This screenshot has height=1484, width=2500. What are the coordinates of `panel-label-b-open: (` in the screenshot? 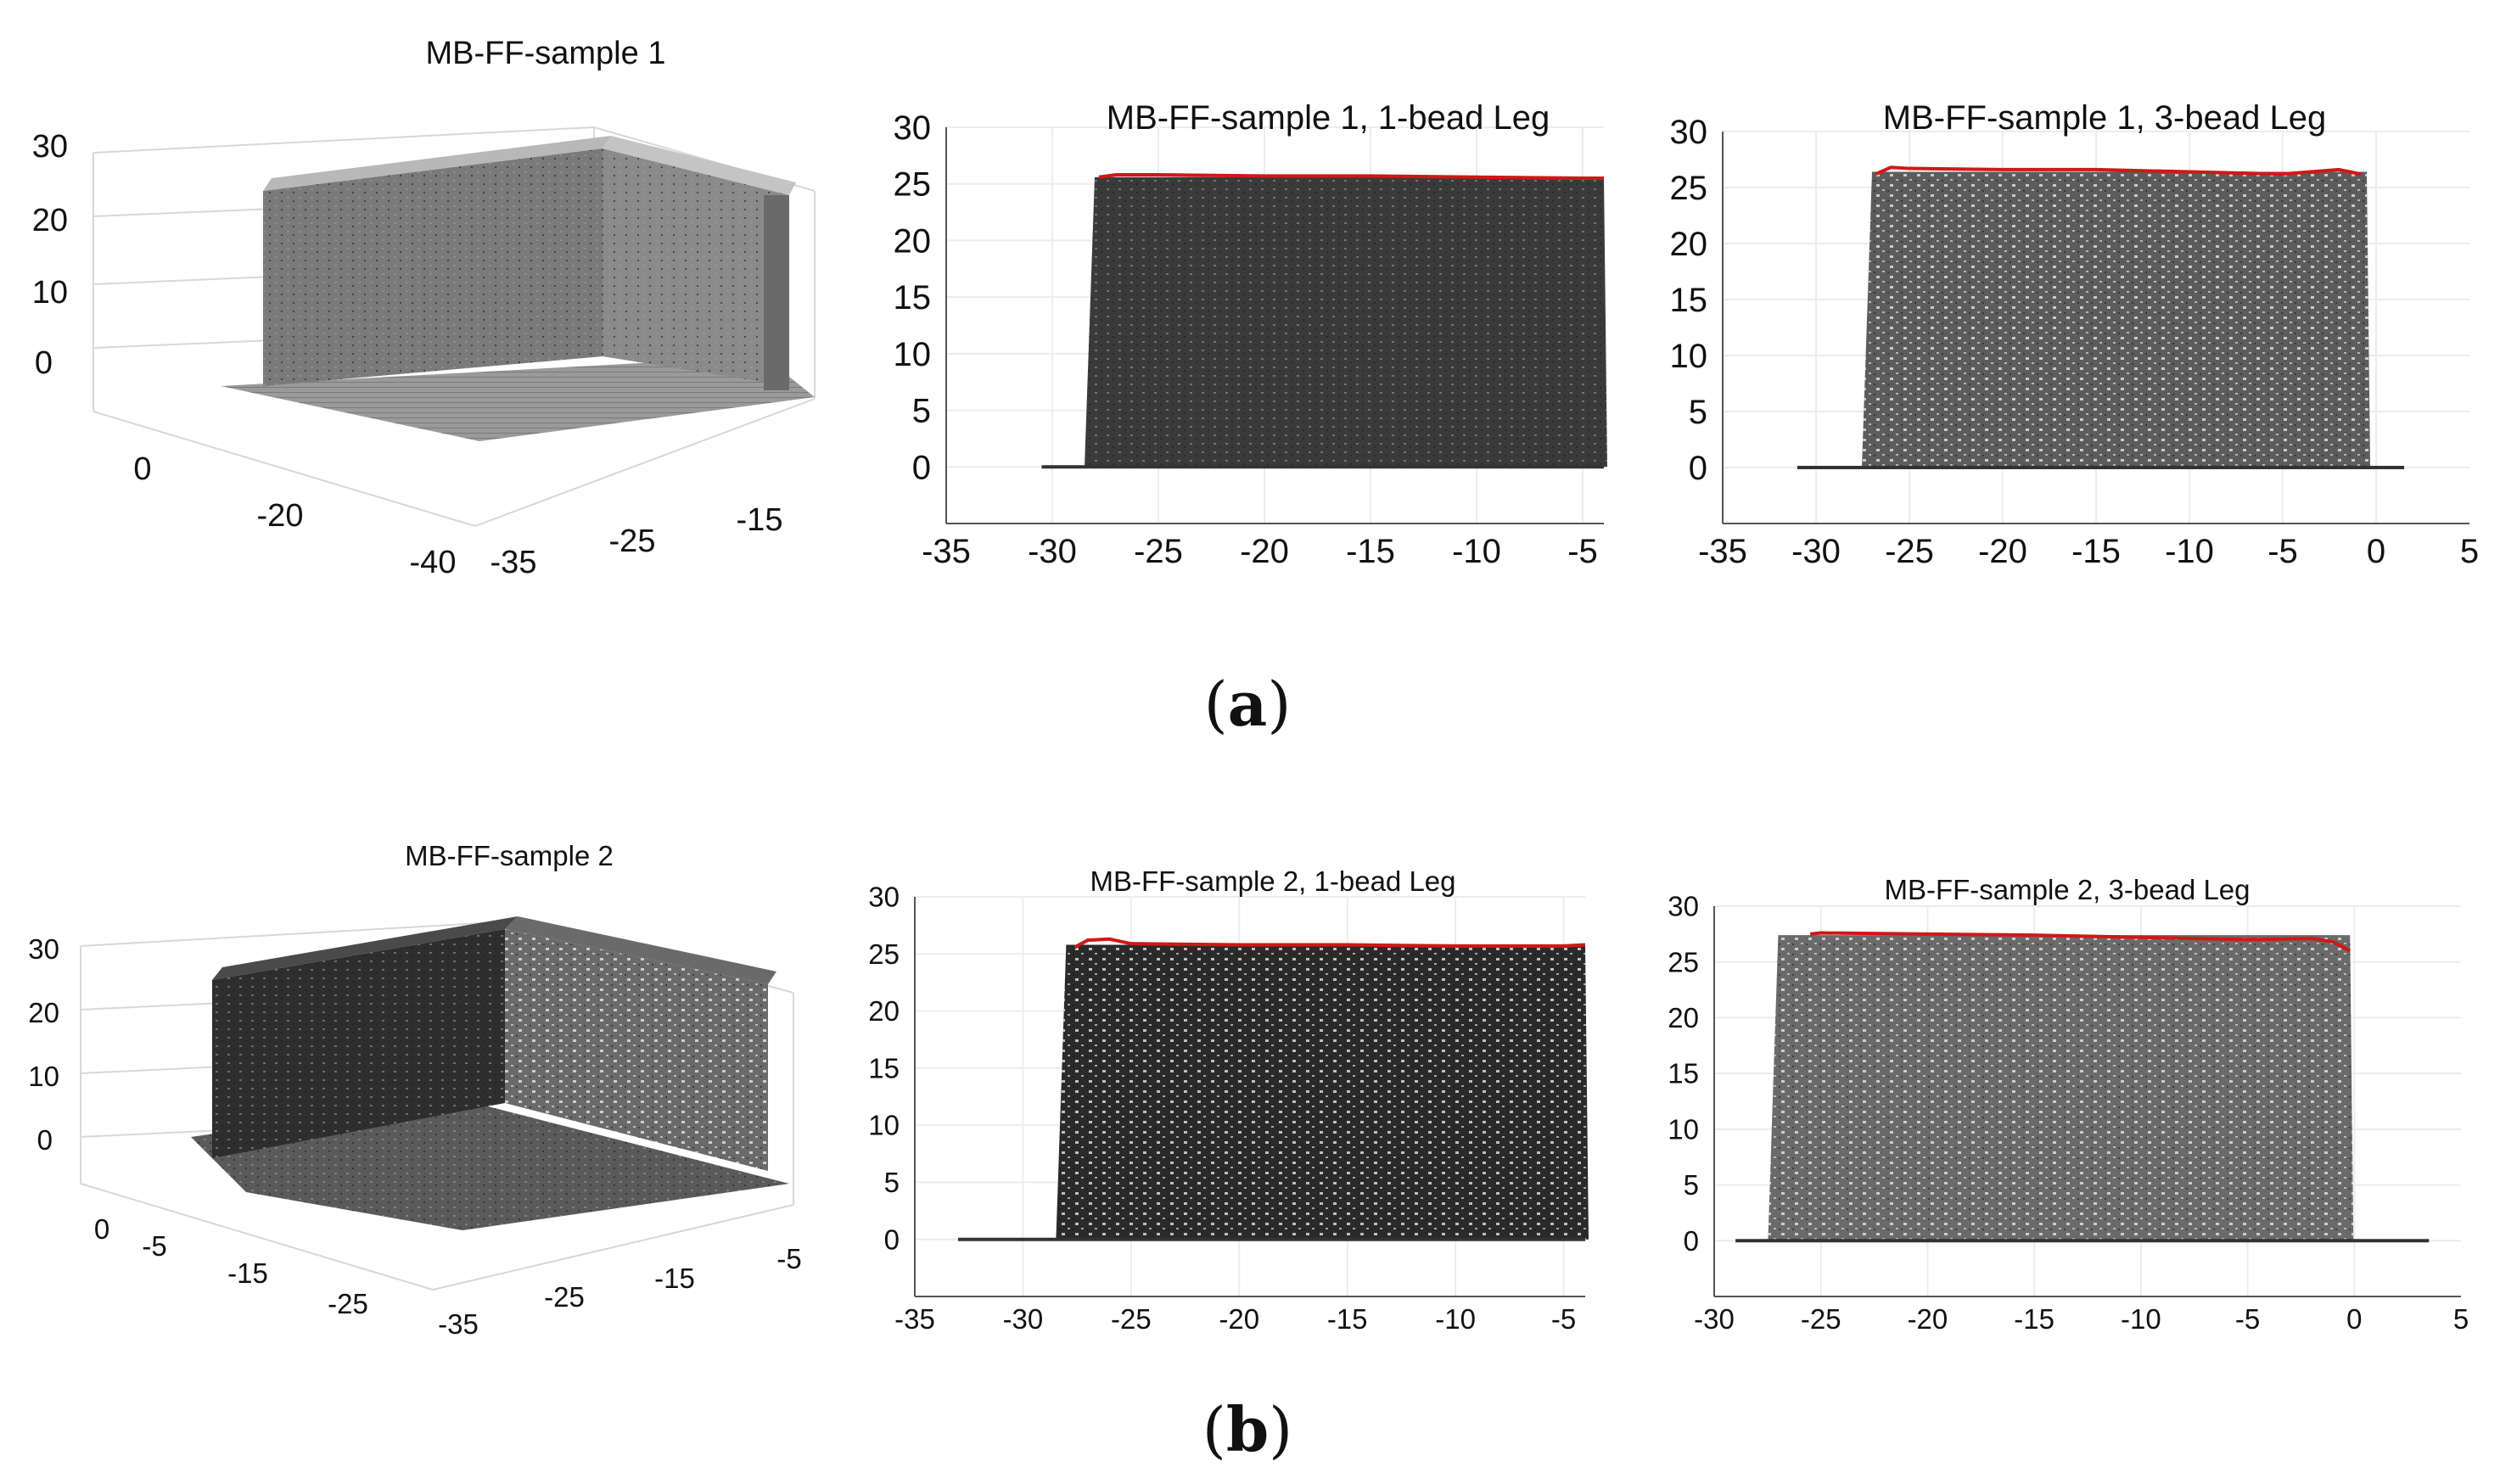 It's located at (1214, 1429).